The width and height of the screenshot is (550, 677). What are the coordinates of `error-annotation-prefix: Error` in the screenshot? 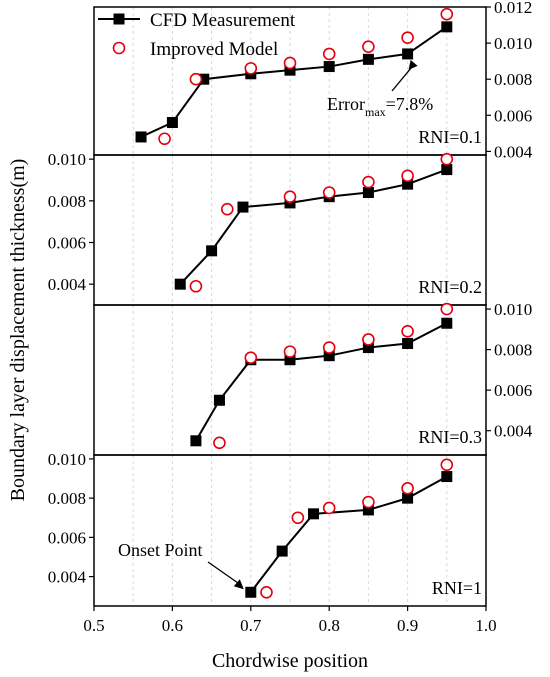 It's located at (346, 104).